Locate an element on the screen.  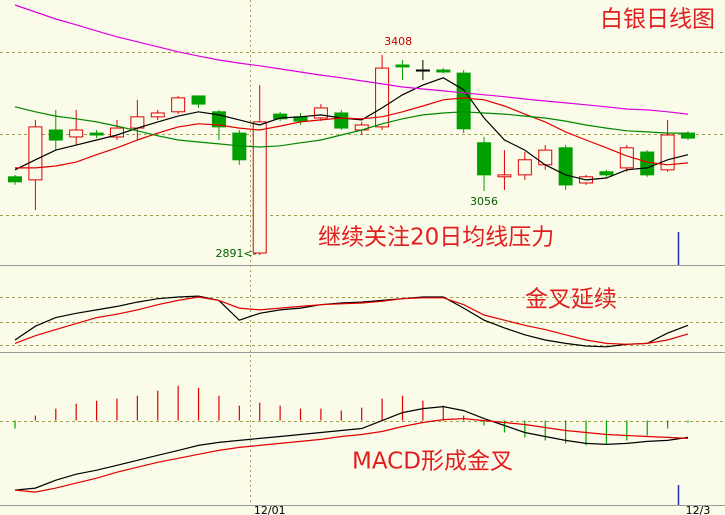
high-label: 3408 is located at coordinates (398, 41).